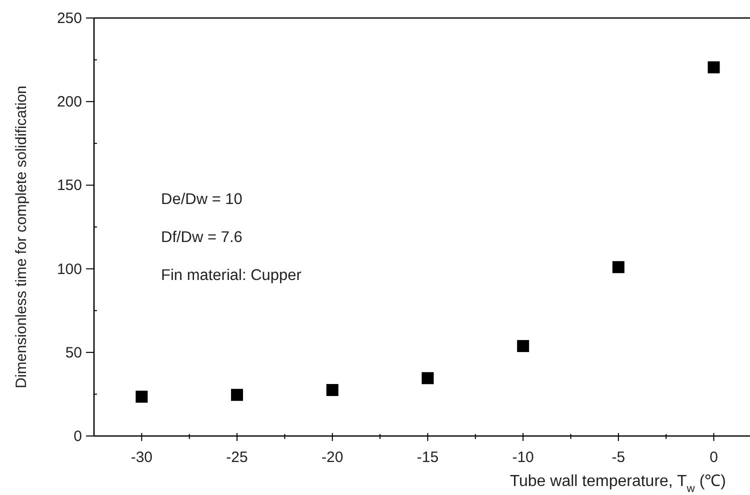 The image size is (750, 495). What do you see at coordinates (73, 353) in the screenshot?
I see `y-tick-label: 50` at bounding box center [73, 353].